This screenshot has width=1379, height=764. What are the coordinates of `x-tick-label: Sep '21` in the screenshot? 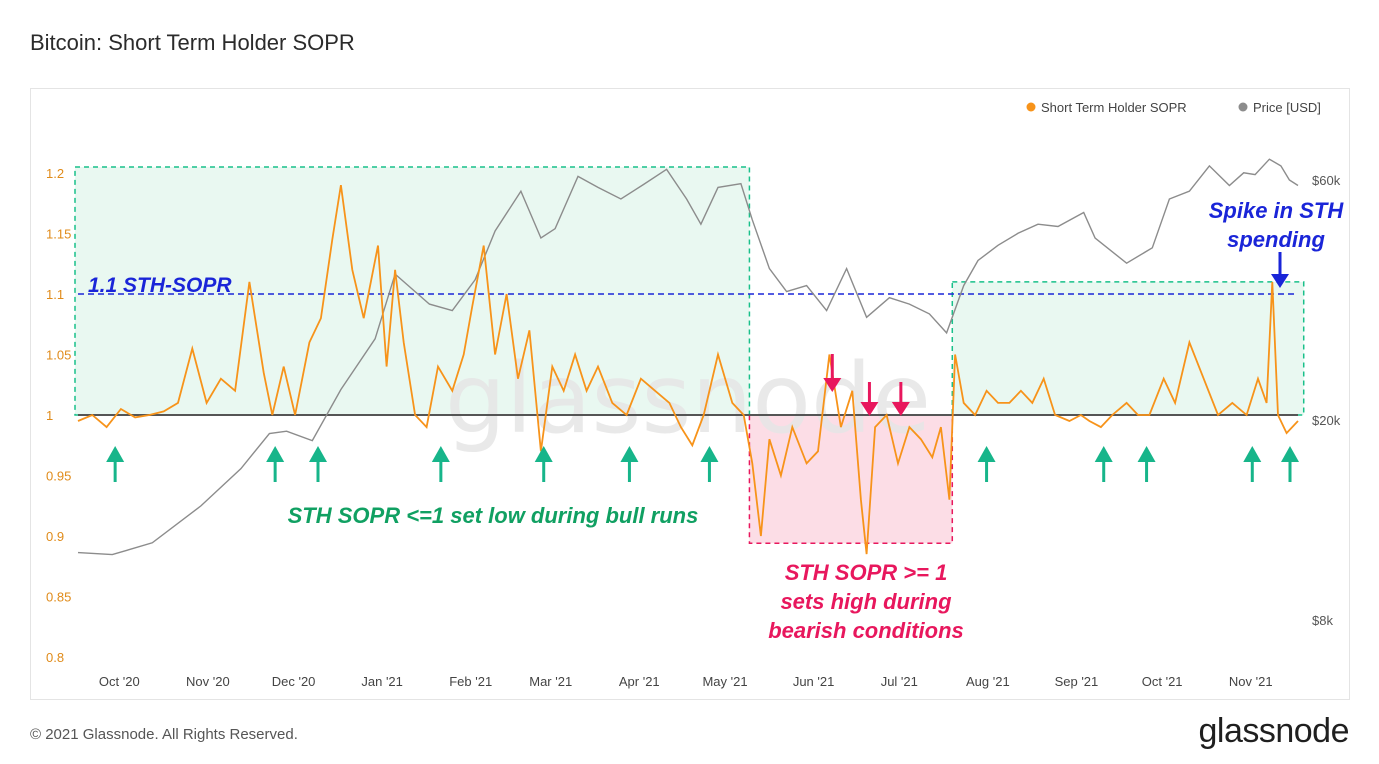 It's located at (1077, 681).